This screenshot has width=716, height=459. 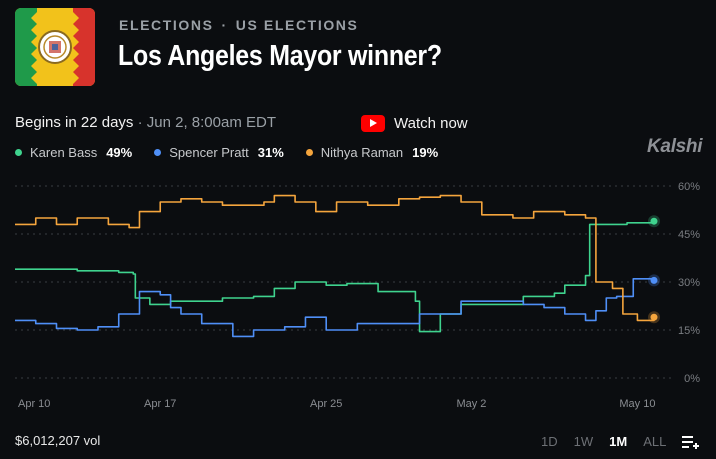 What do you see at coordinates (689, 331) in the screenshot?
I see `y-tick-label: 15%` at bounding box center [689, 331].